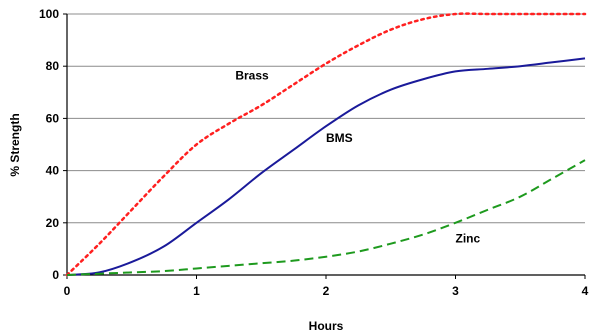  I want to click on x-tick-label-1: 1, so click(196, 291).